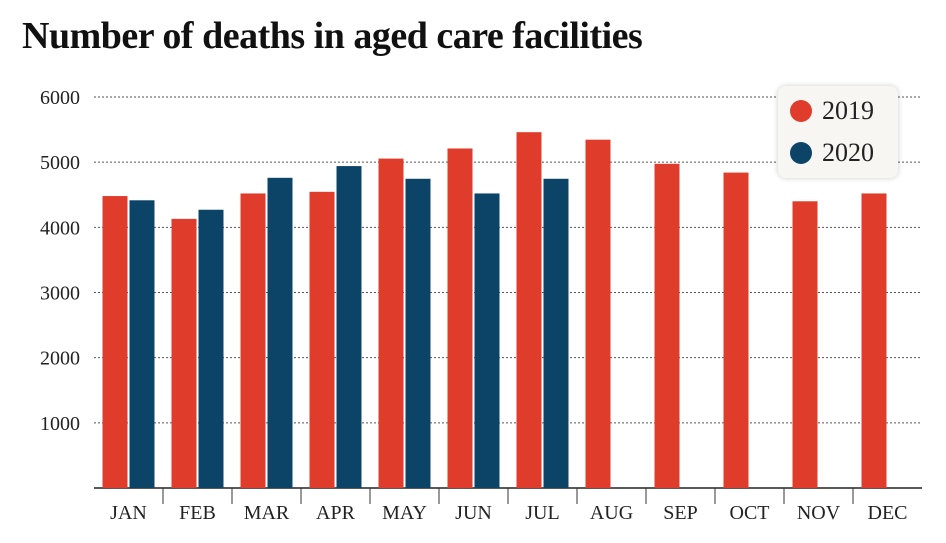 The image size is (946, 543). I want to click on bar-2019-oct, so click(736, 330).